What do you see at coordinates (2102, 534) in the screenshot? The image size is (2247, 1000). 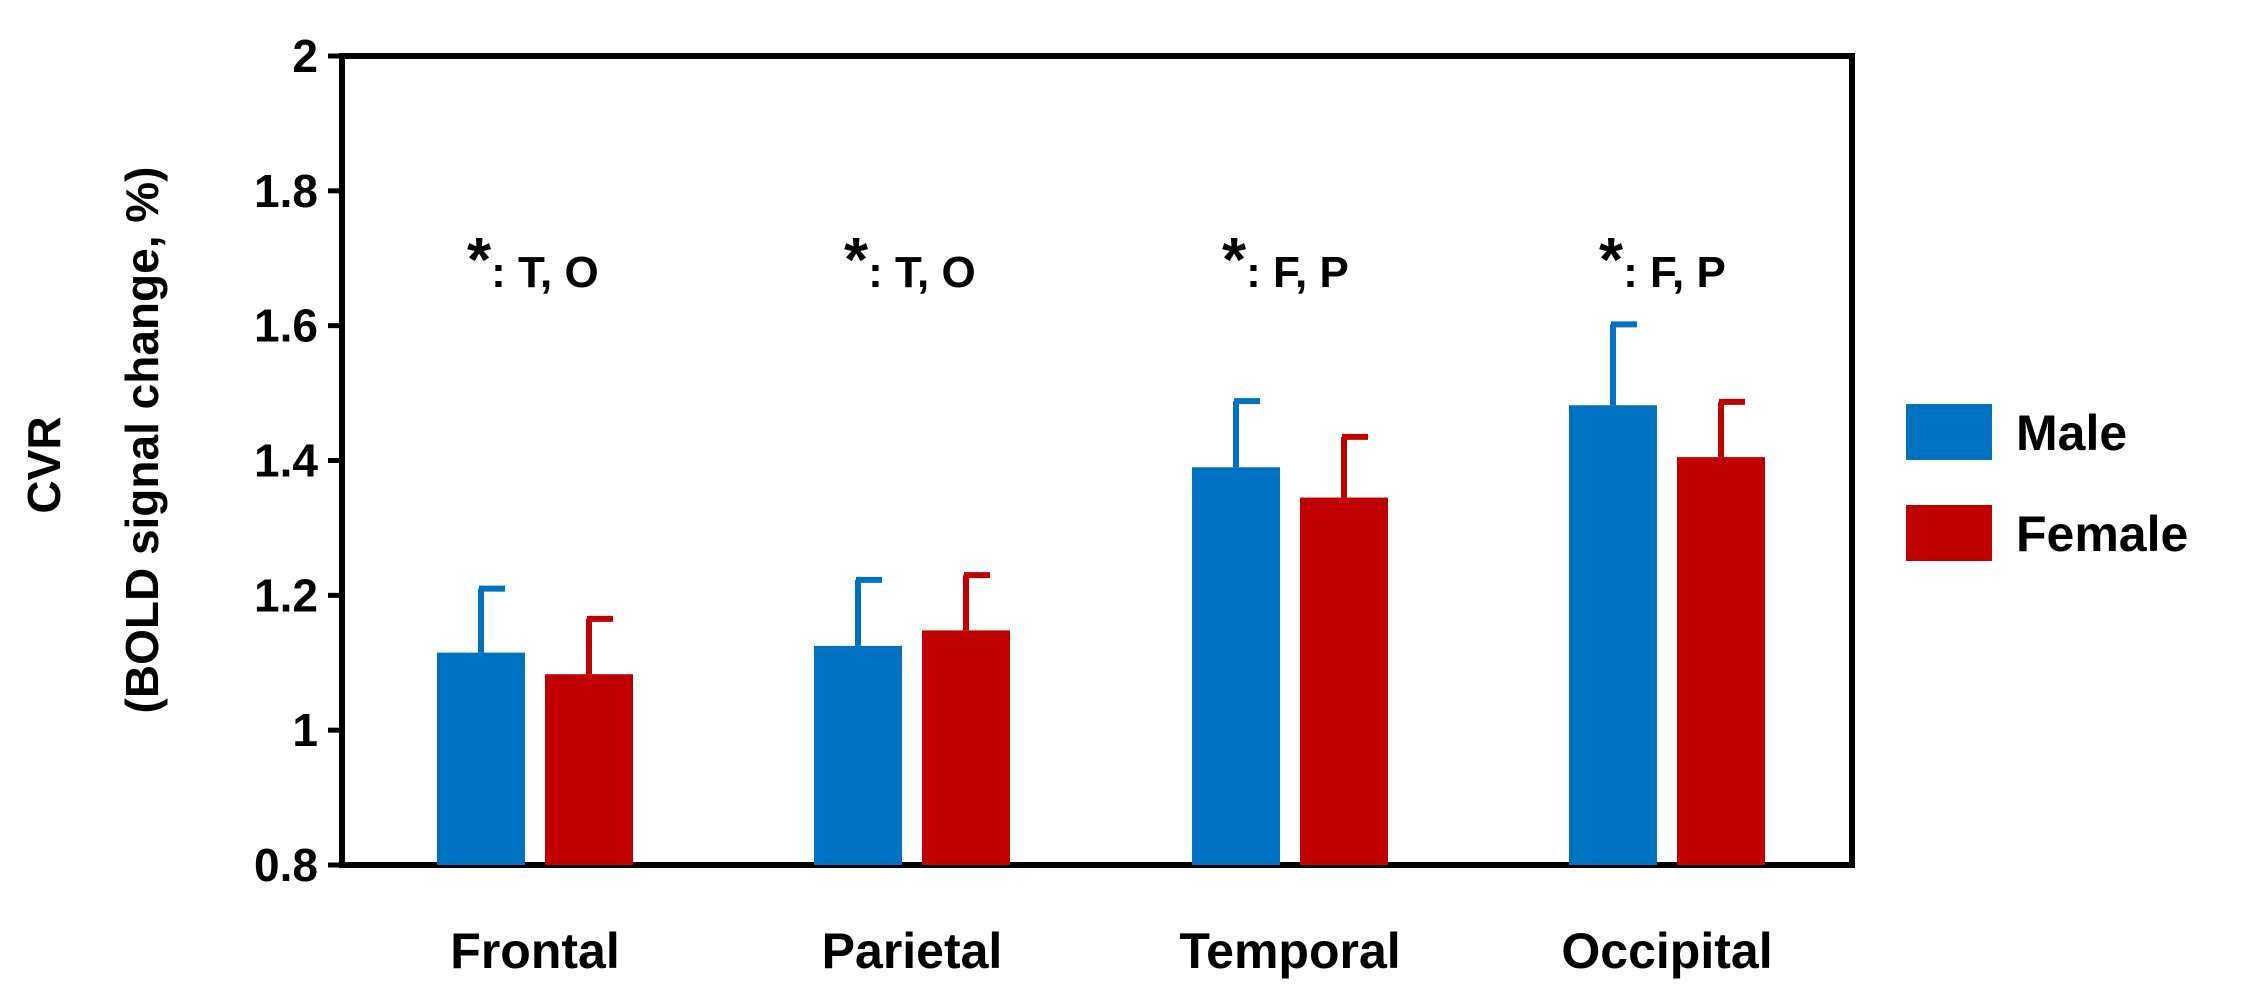 I see `legend-label-female: Female` at bounding box center [2102, 534].